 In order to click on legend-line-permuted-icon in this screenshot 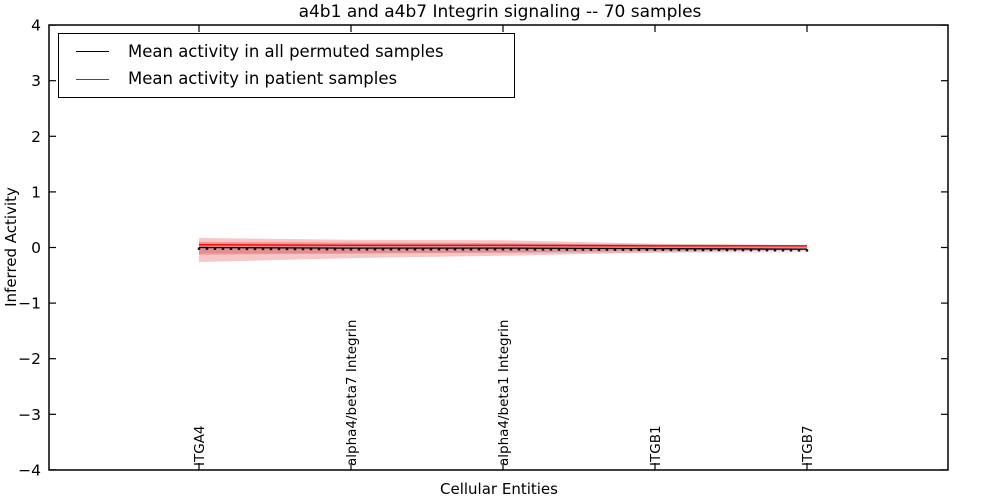, I will do `click(92, 52)`.